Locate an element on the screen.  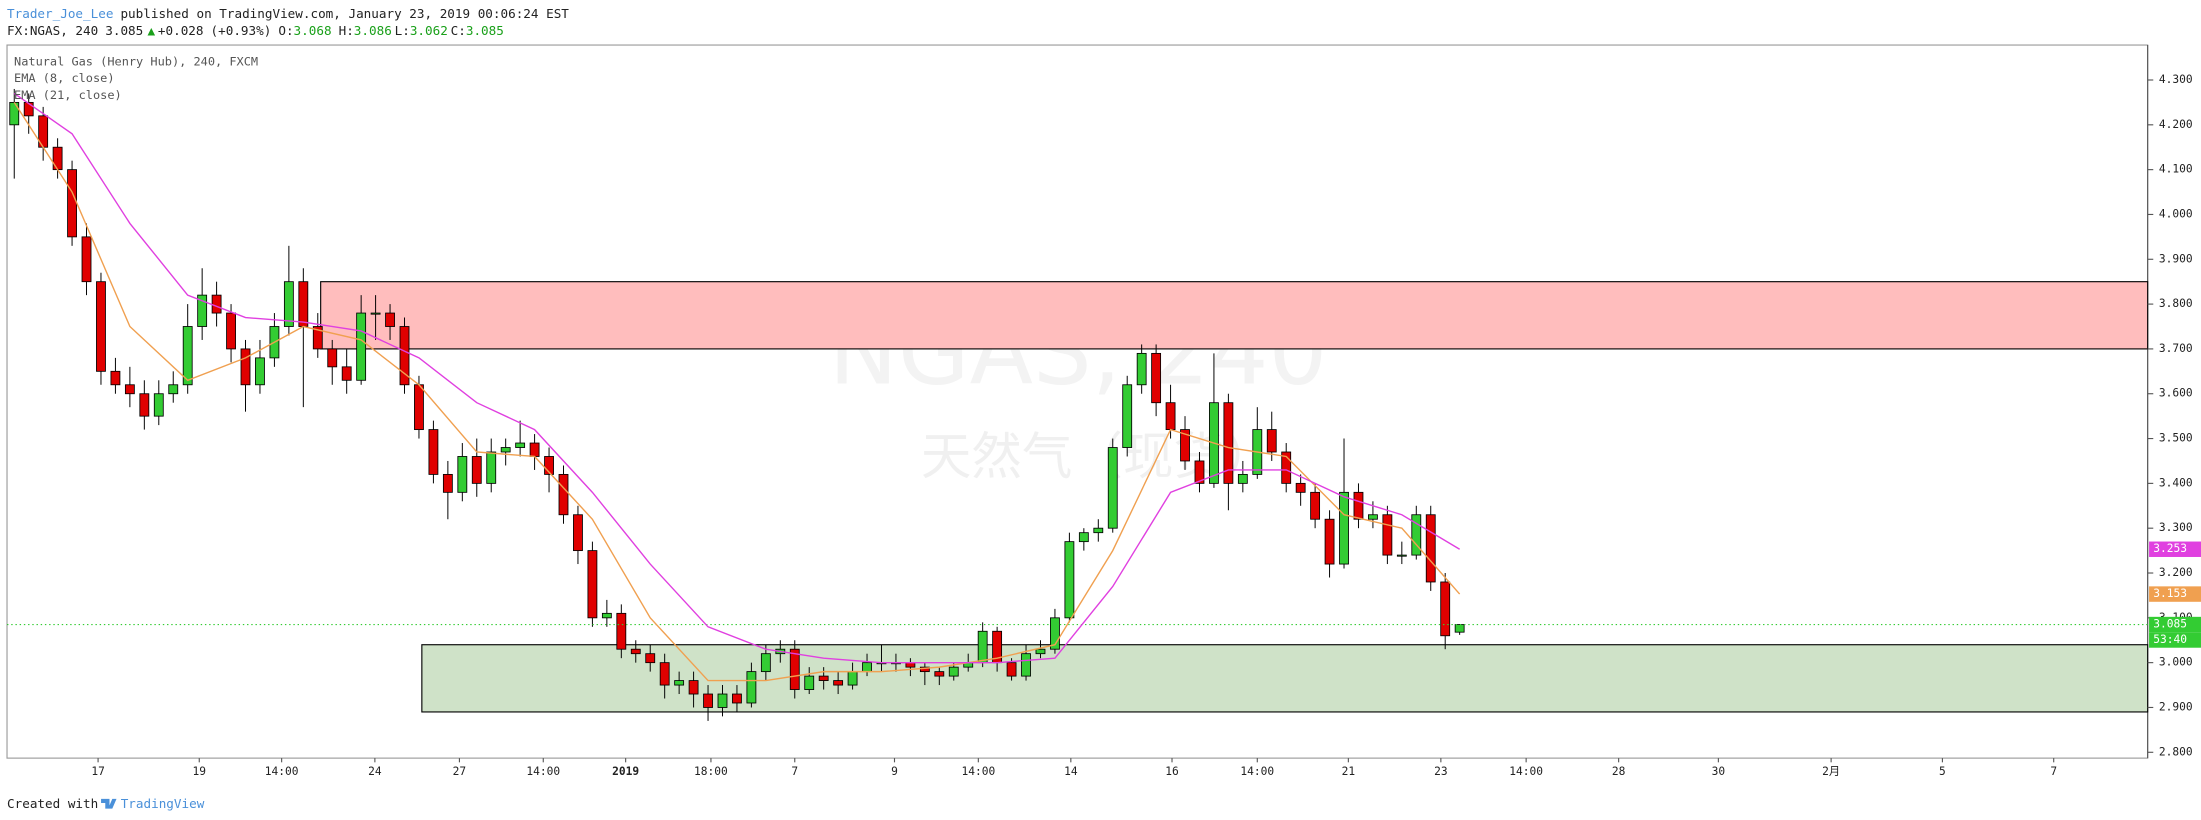
legend-entry: EMA (21, close) is located at coordinates (68, 95).